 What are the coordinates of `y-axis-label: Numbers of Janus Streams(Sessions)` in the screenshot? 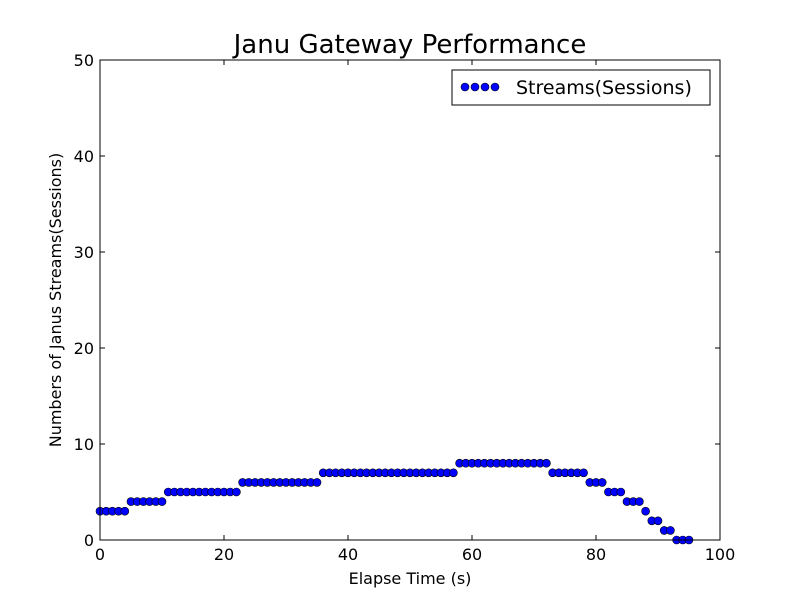 It's located at (55, 300).